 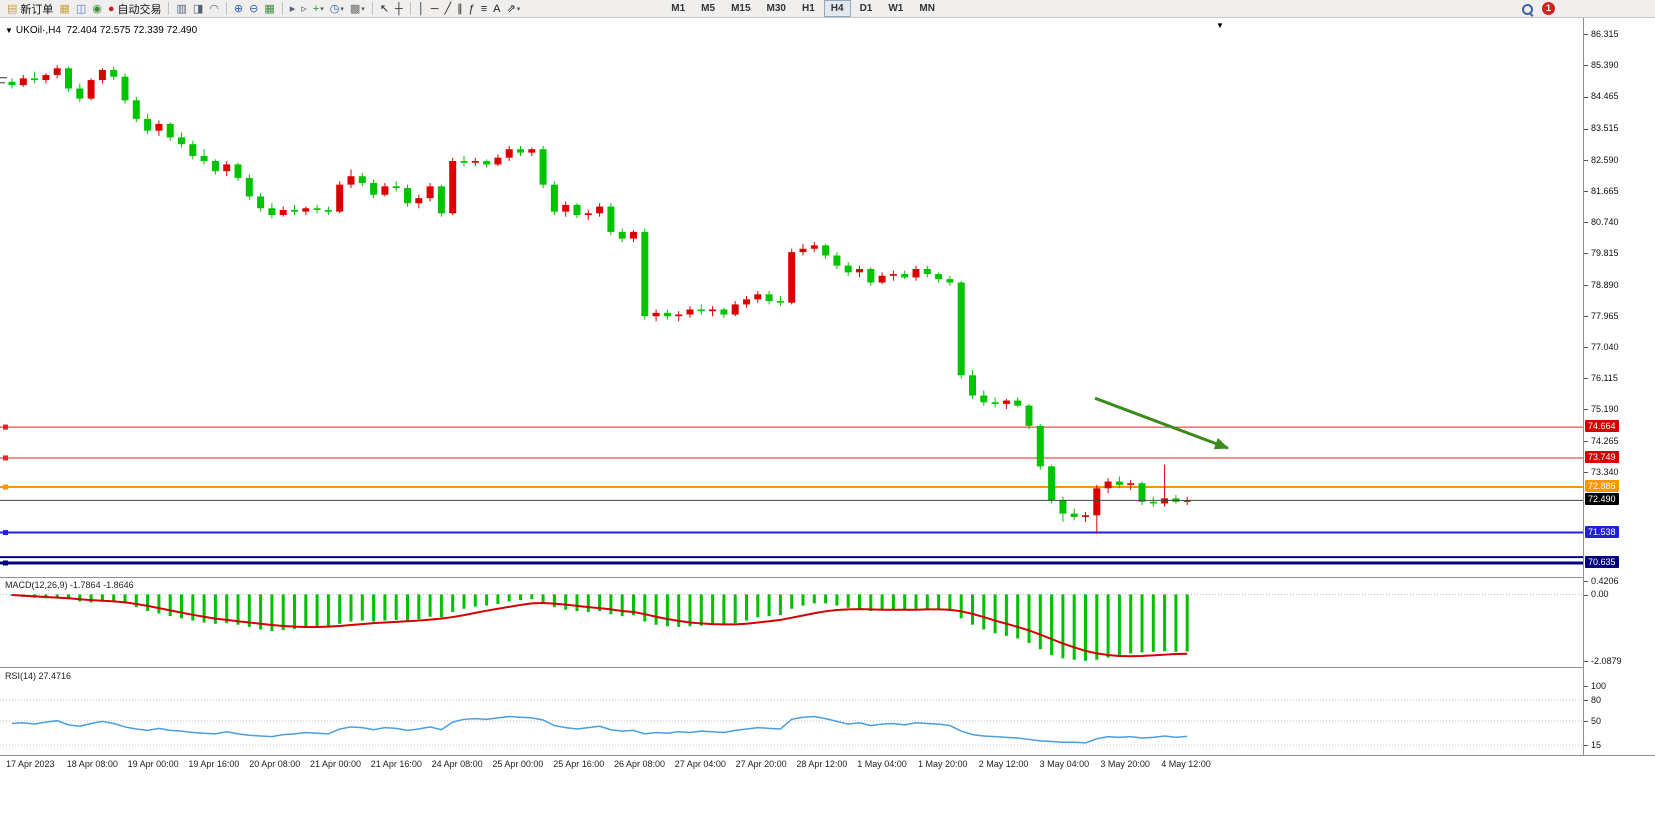 I want to click on trendline-icon: ╱, so click(x=448, y=8).